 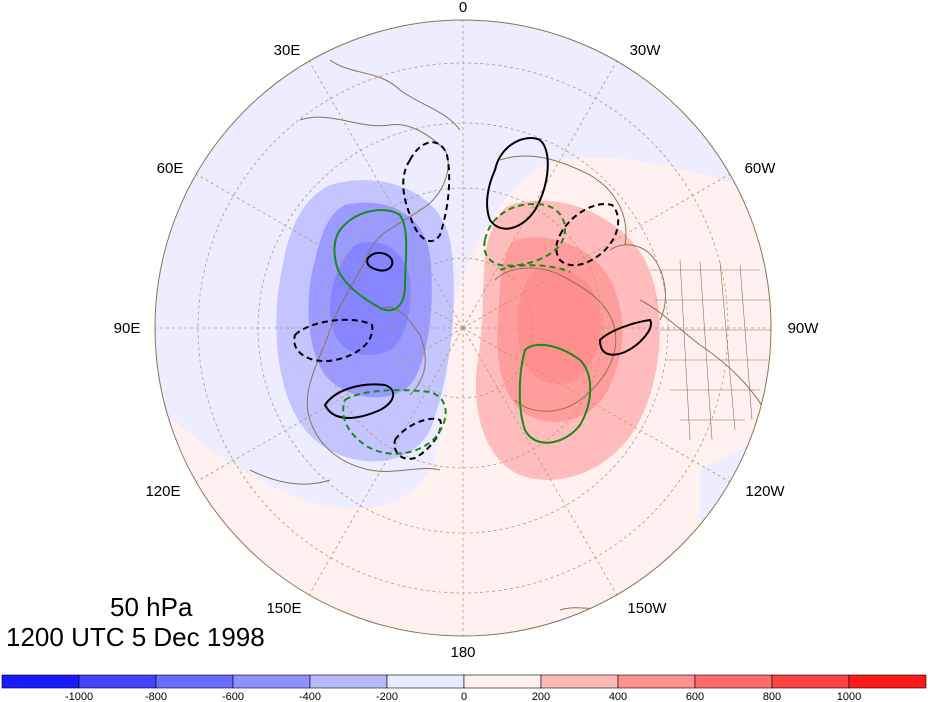 What do you see at coordinates (804, 328) in the screenshot?
I see `lon-label-90w: 90W` at bounding box center [804, 328].